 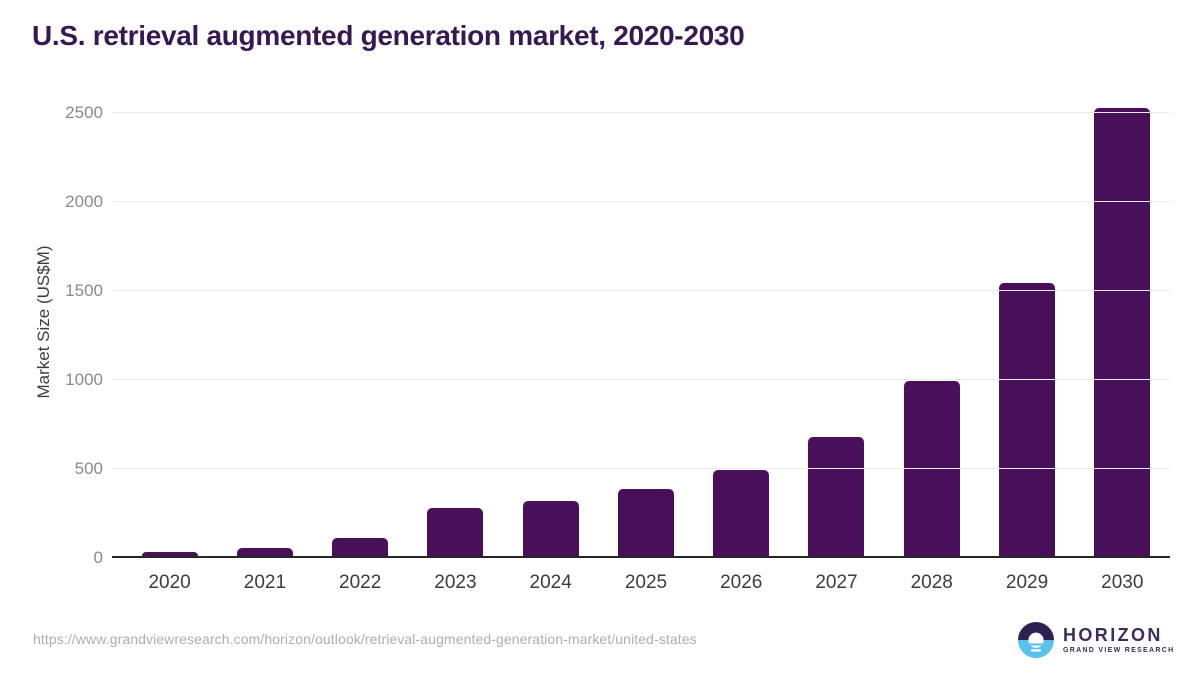 I want to click on x-tick-label-2027: 2027, so click(x=836, y=582).